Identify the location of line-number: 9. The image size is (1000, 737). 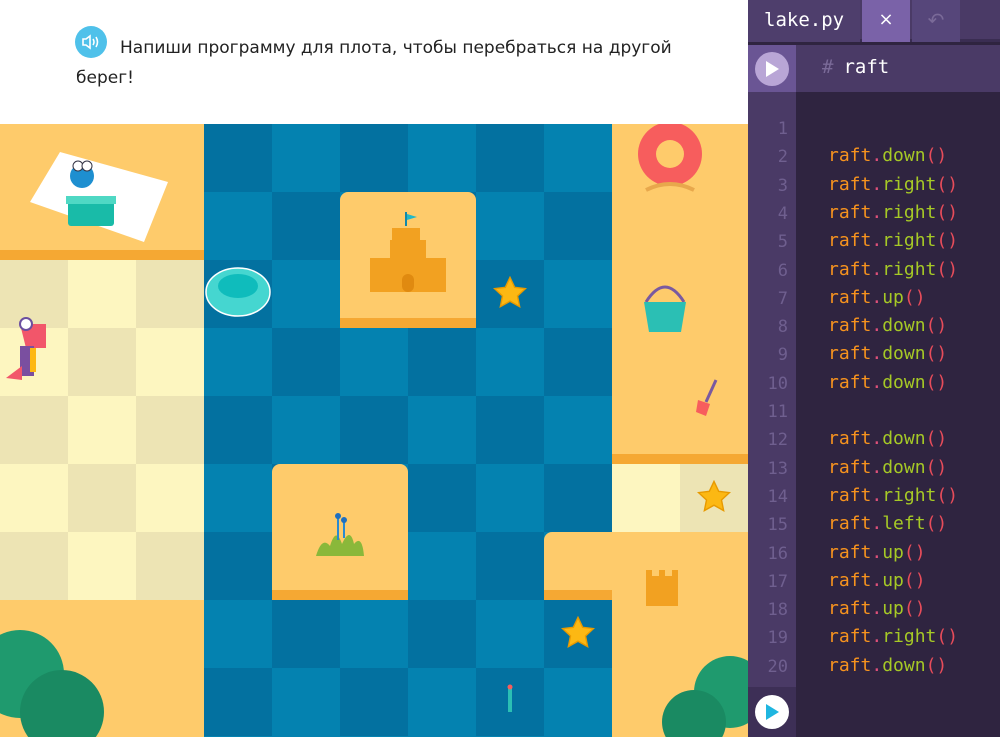
(782, 355).